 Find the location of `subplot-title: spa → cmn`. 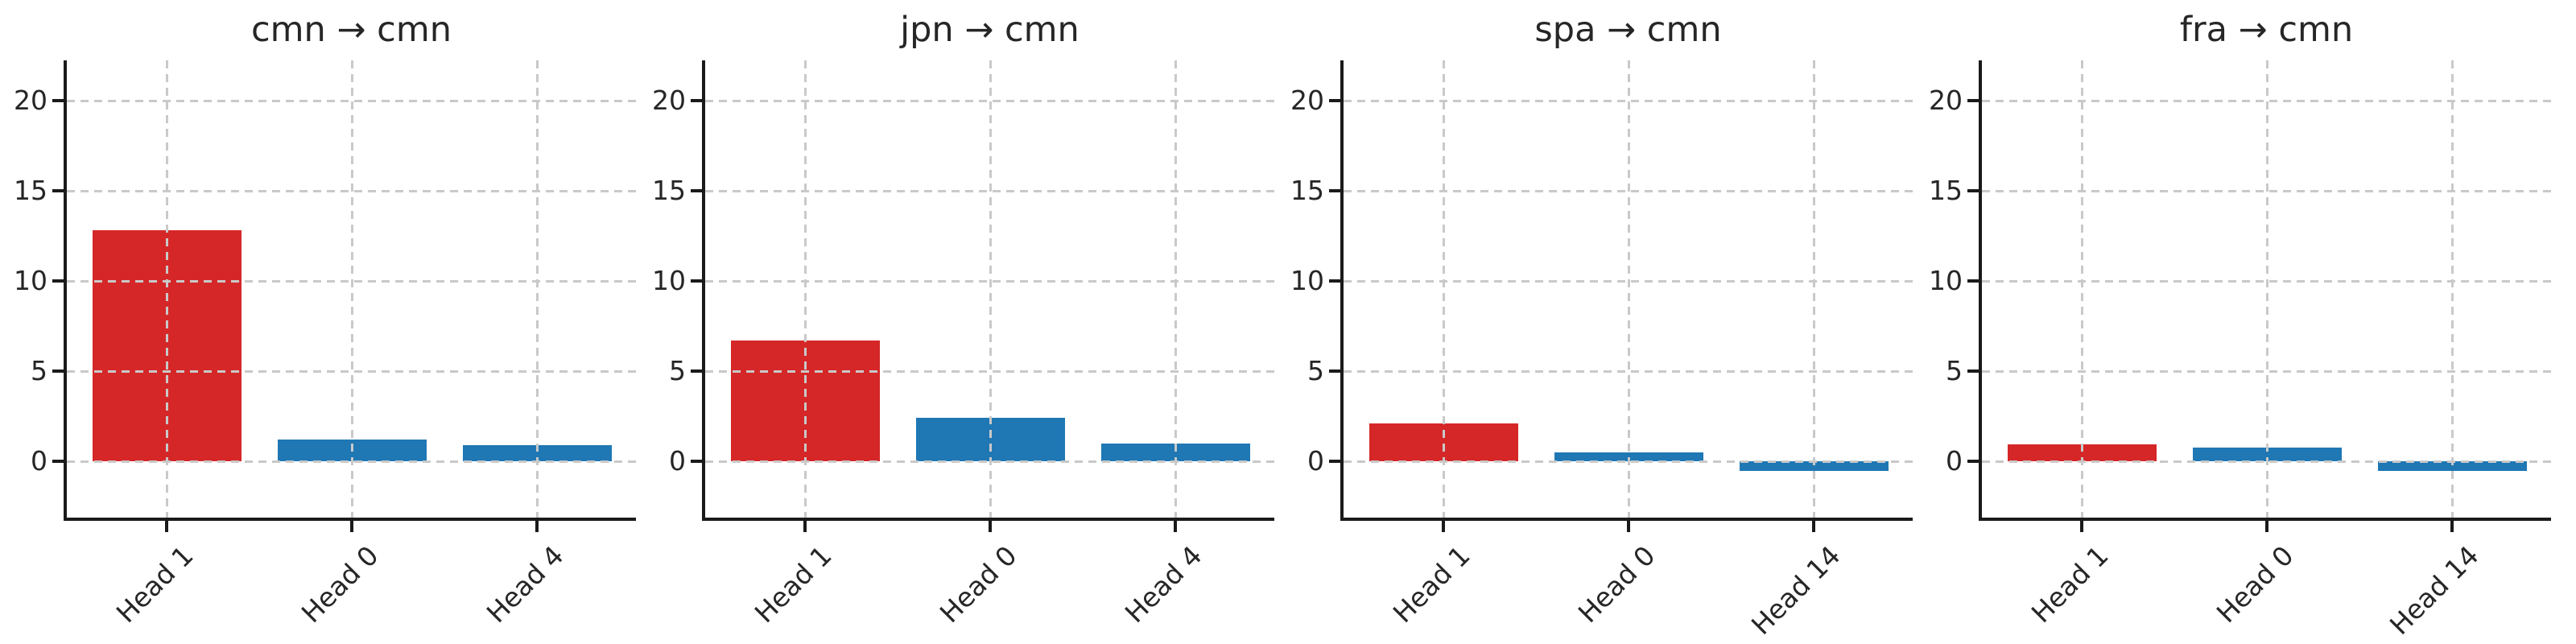

subplot-title: spa → cmn is located at coordinates (1628, 30).